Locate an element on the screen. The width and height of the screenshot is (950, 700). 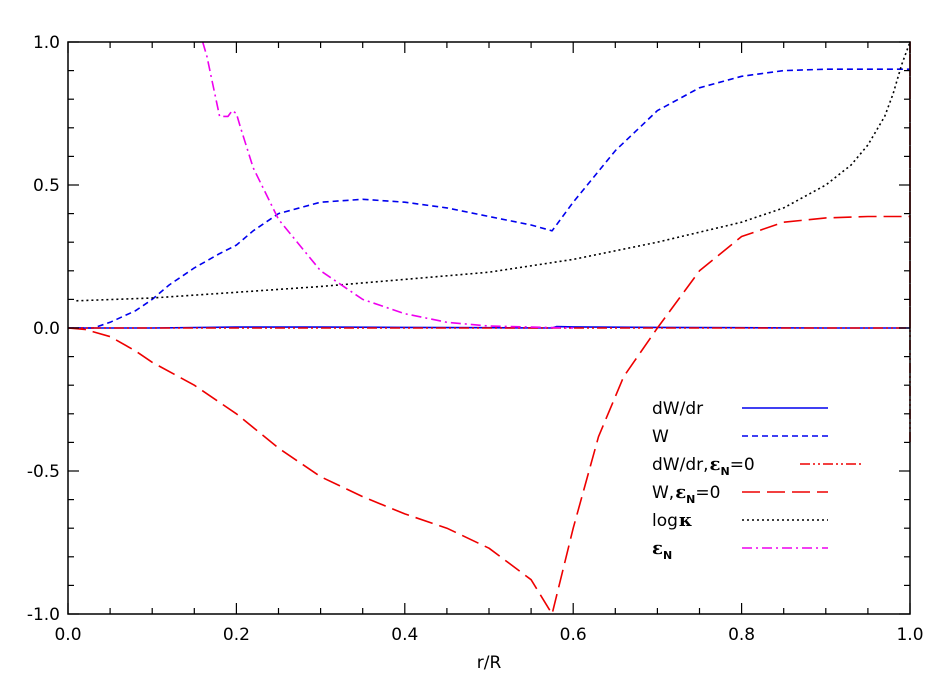
x-tick-label: 0.6 is located at coordinates (573, 635).